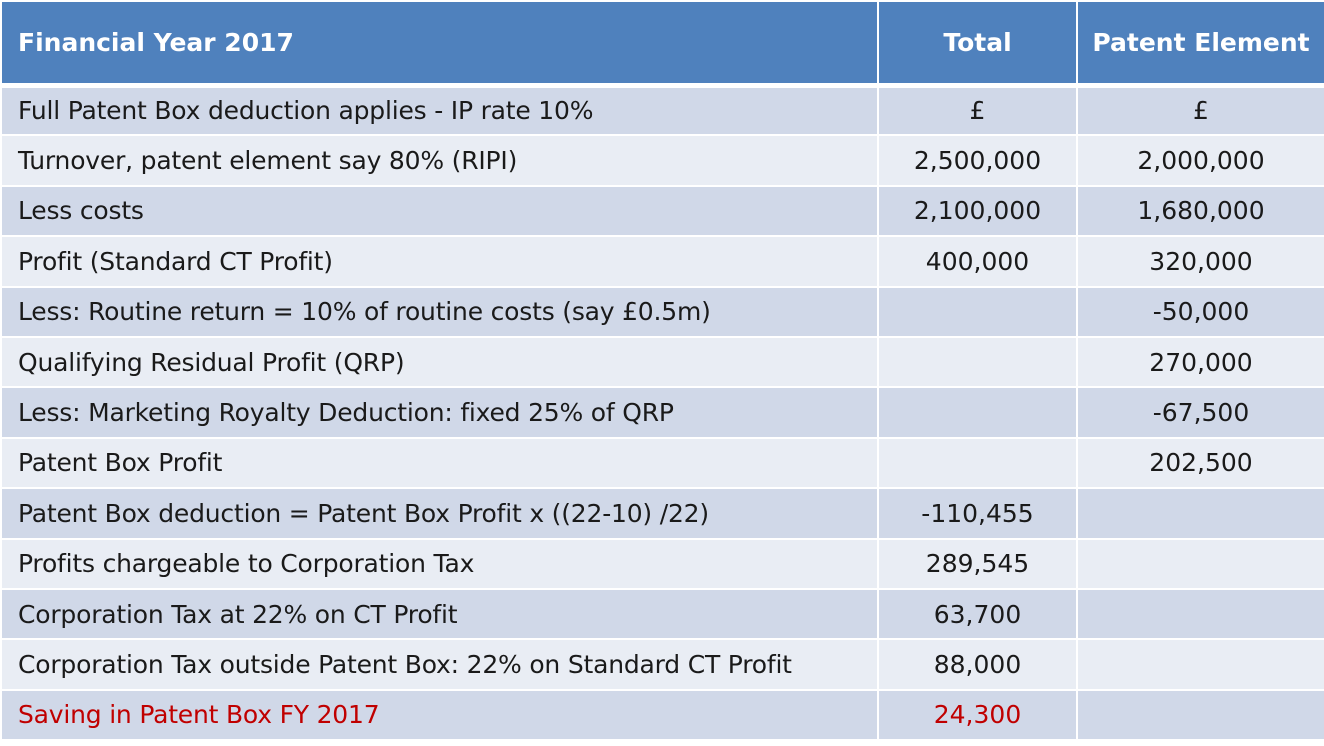 The image size is (1324, 746). I want to click on header-row: Financial Year 2017 Total Patent Element, so click(662, 44).